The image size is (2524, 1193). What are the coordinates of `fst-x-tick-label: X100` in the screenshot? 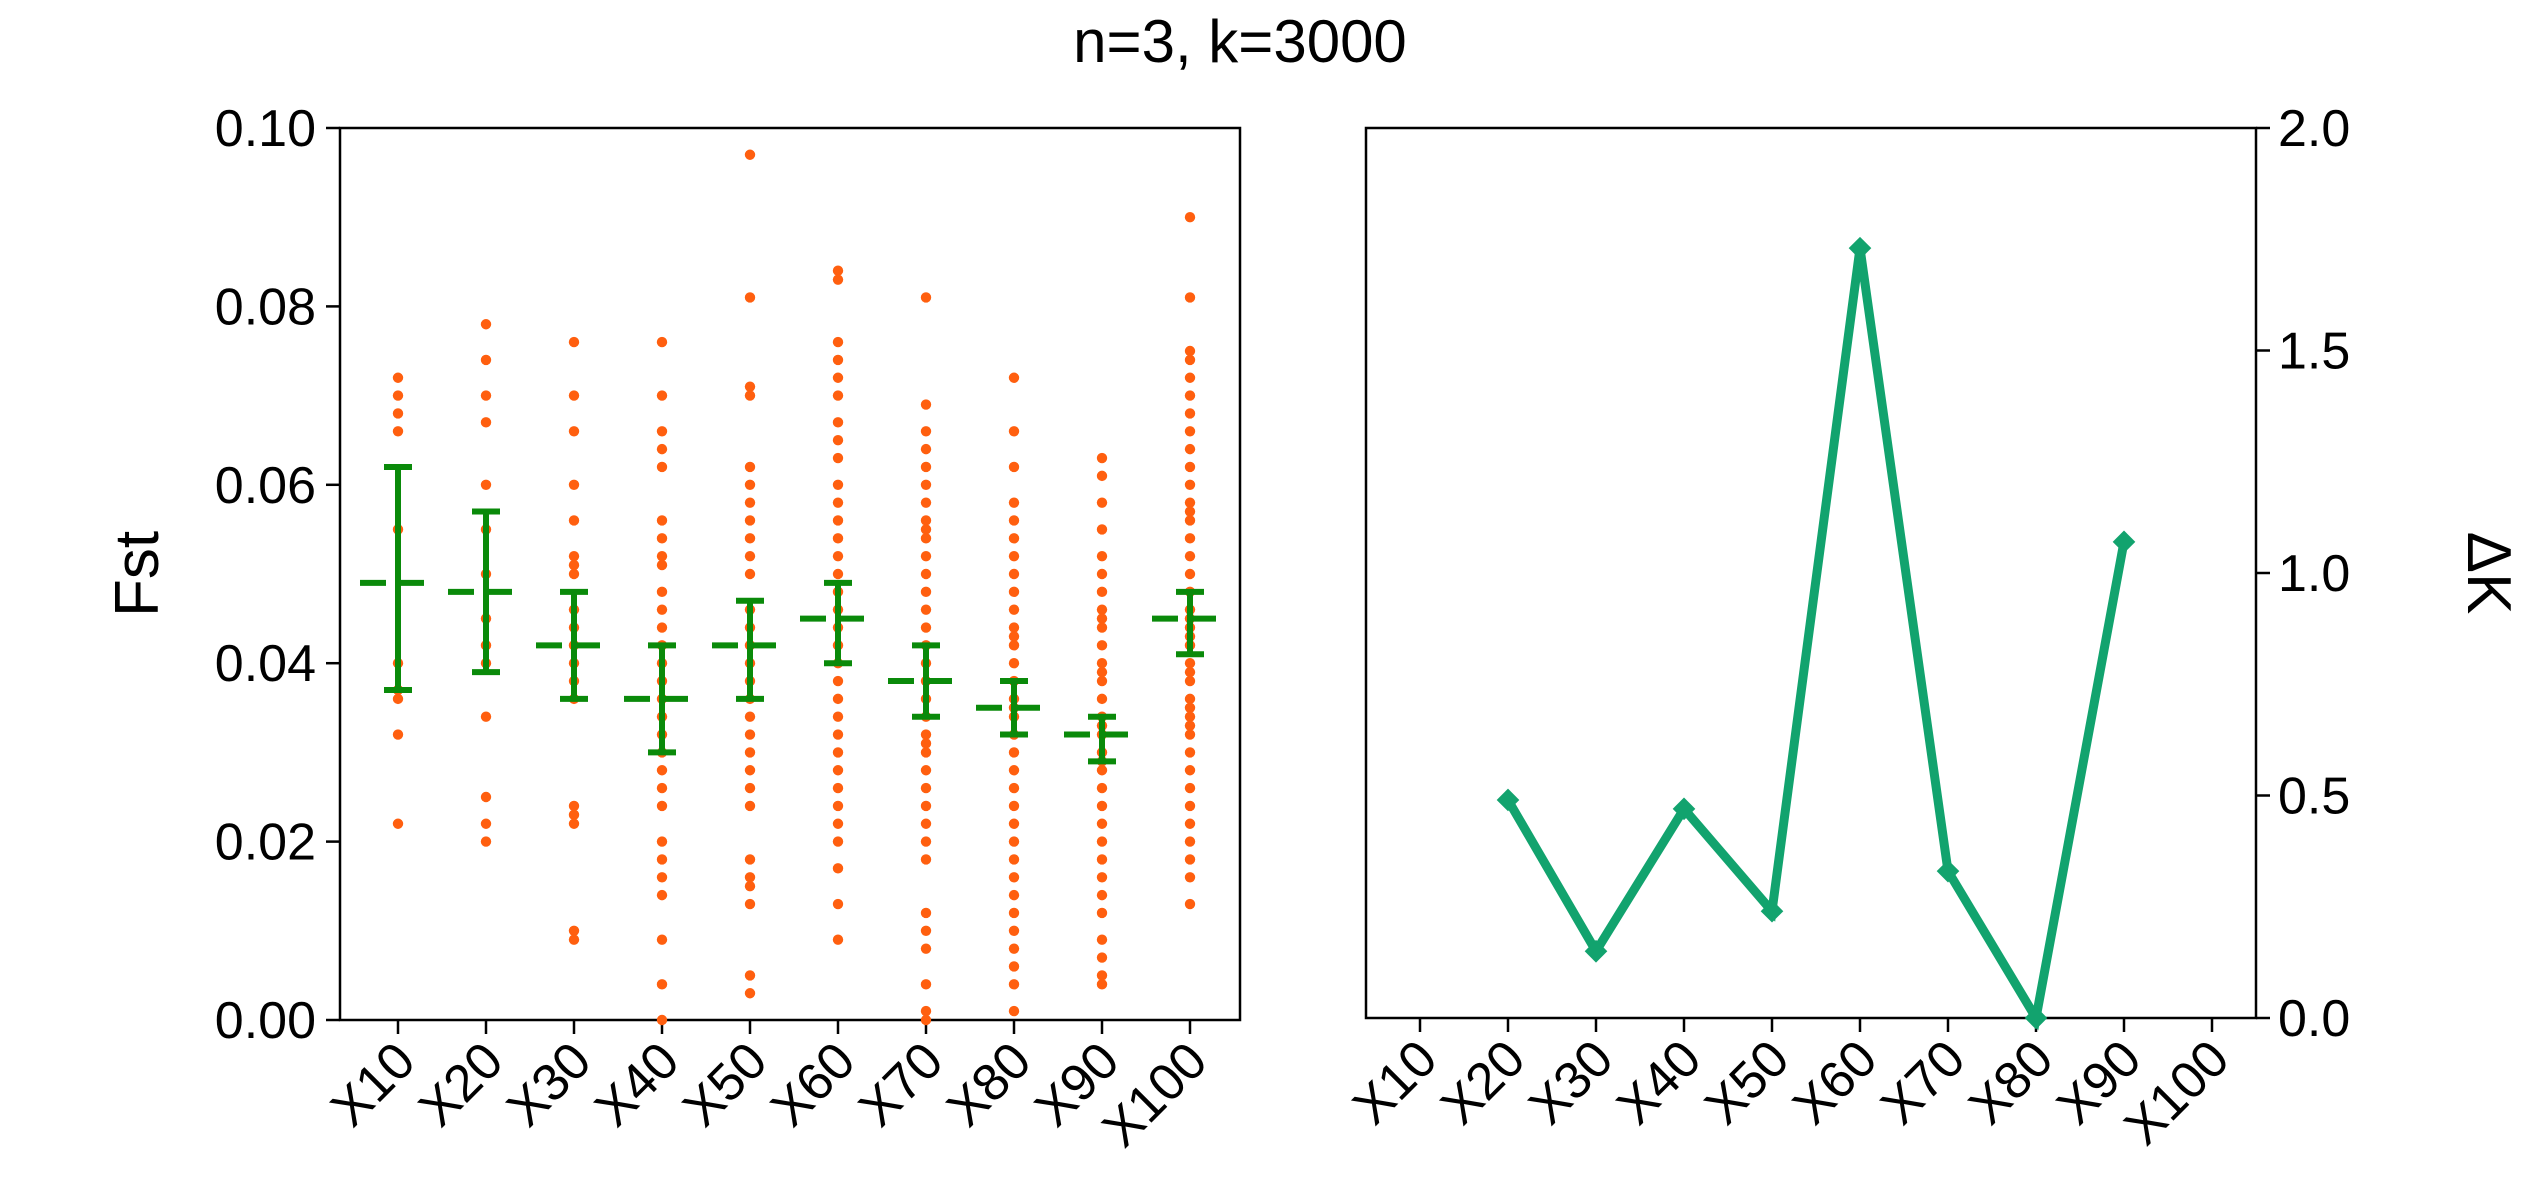 It's located at (1155, 1094).